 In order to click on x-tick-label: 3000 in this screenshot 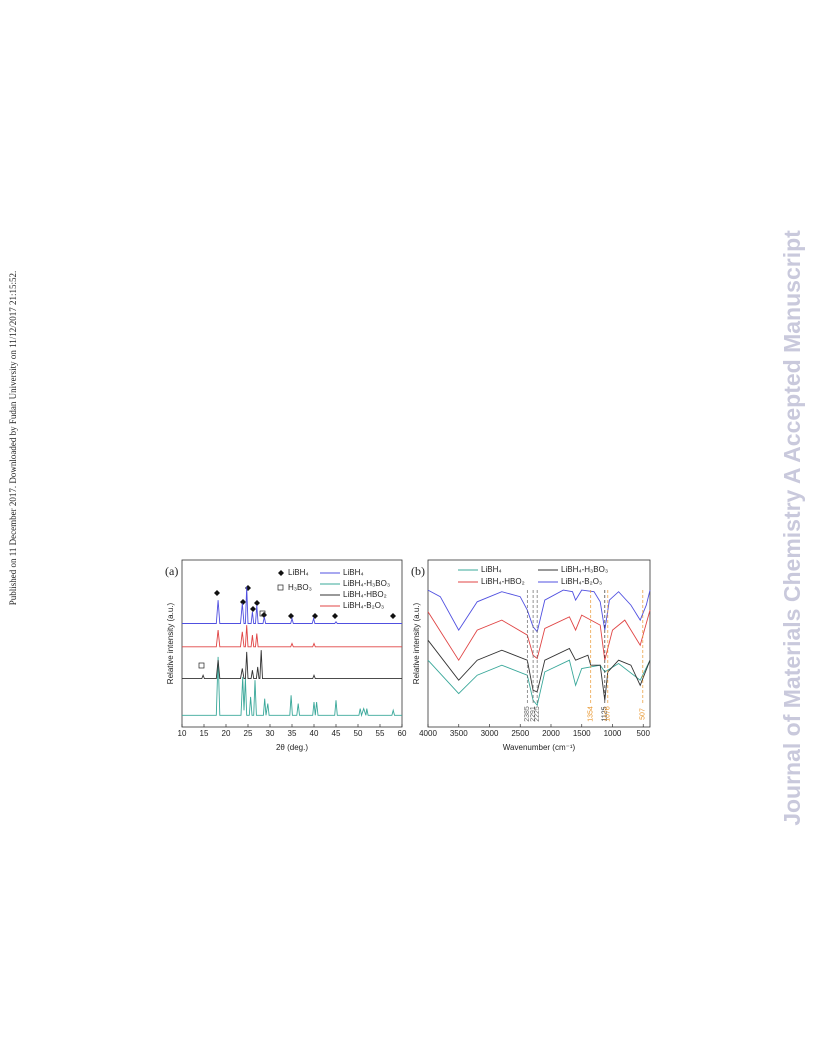, I will do `click(490, 733)`.